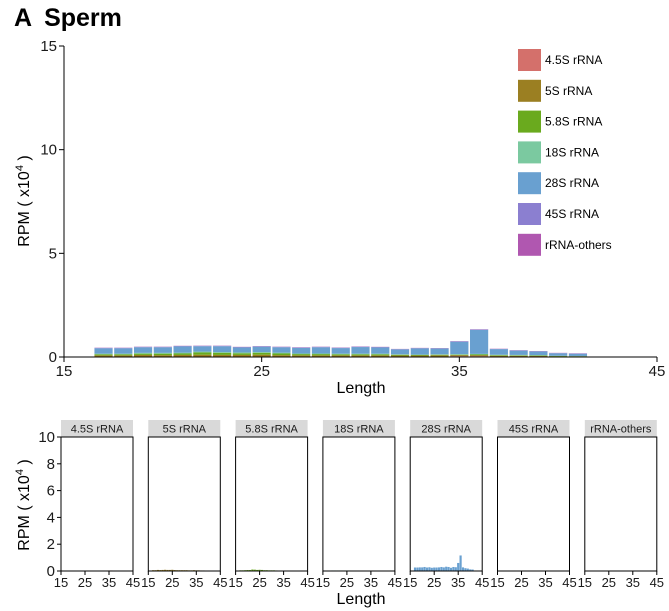 Image resolution: width=669 pixels, height=611 pixels. What do you see at coordinates (361, 368) in the screenshot?
I see `main-x-ticks: 15 25 35 45` at bounding box center [361, 368].